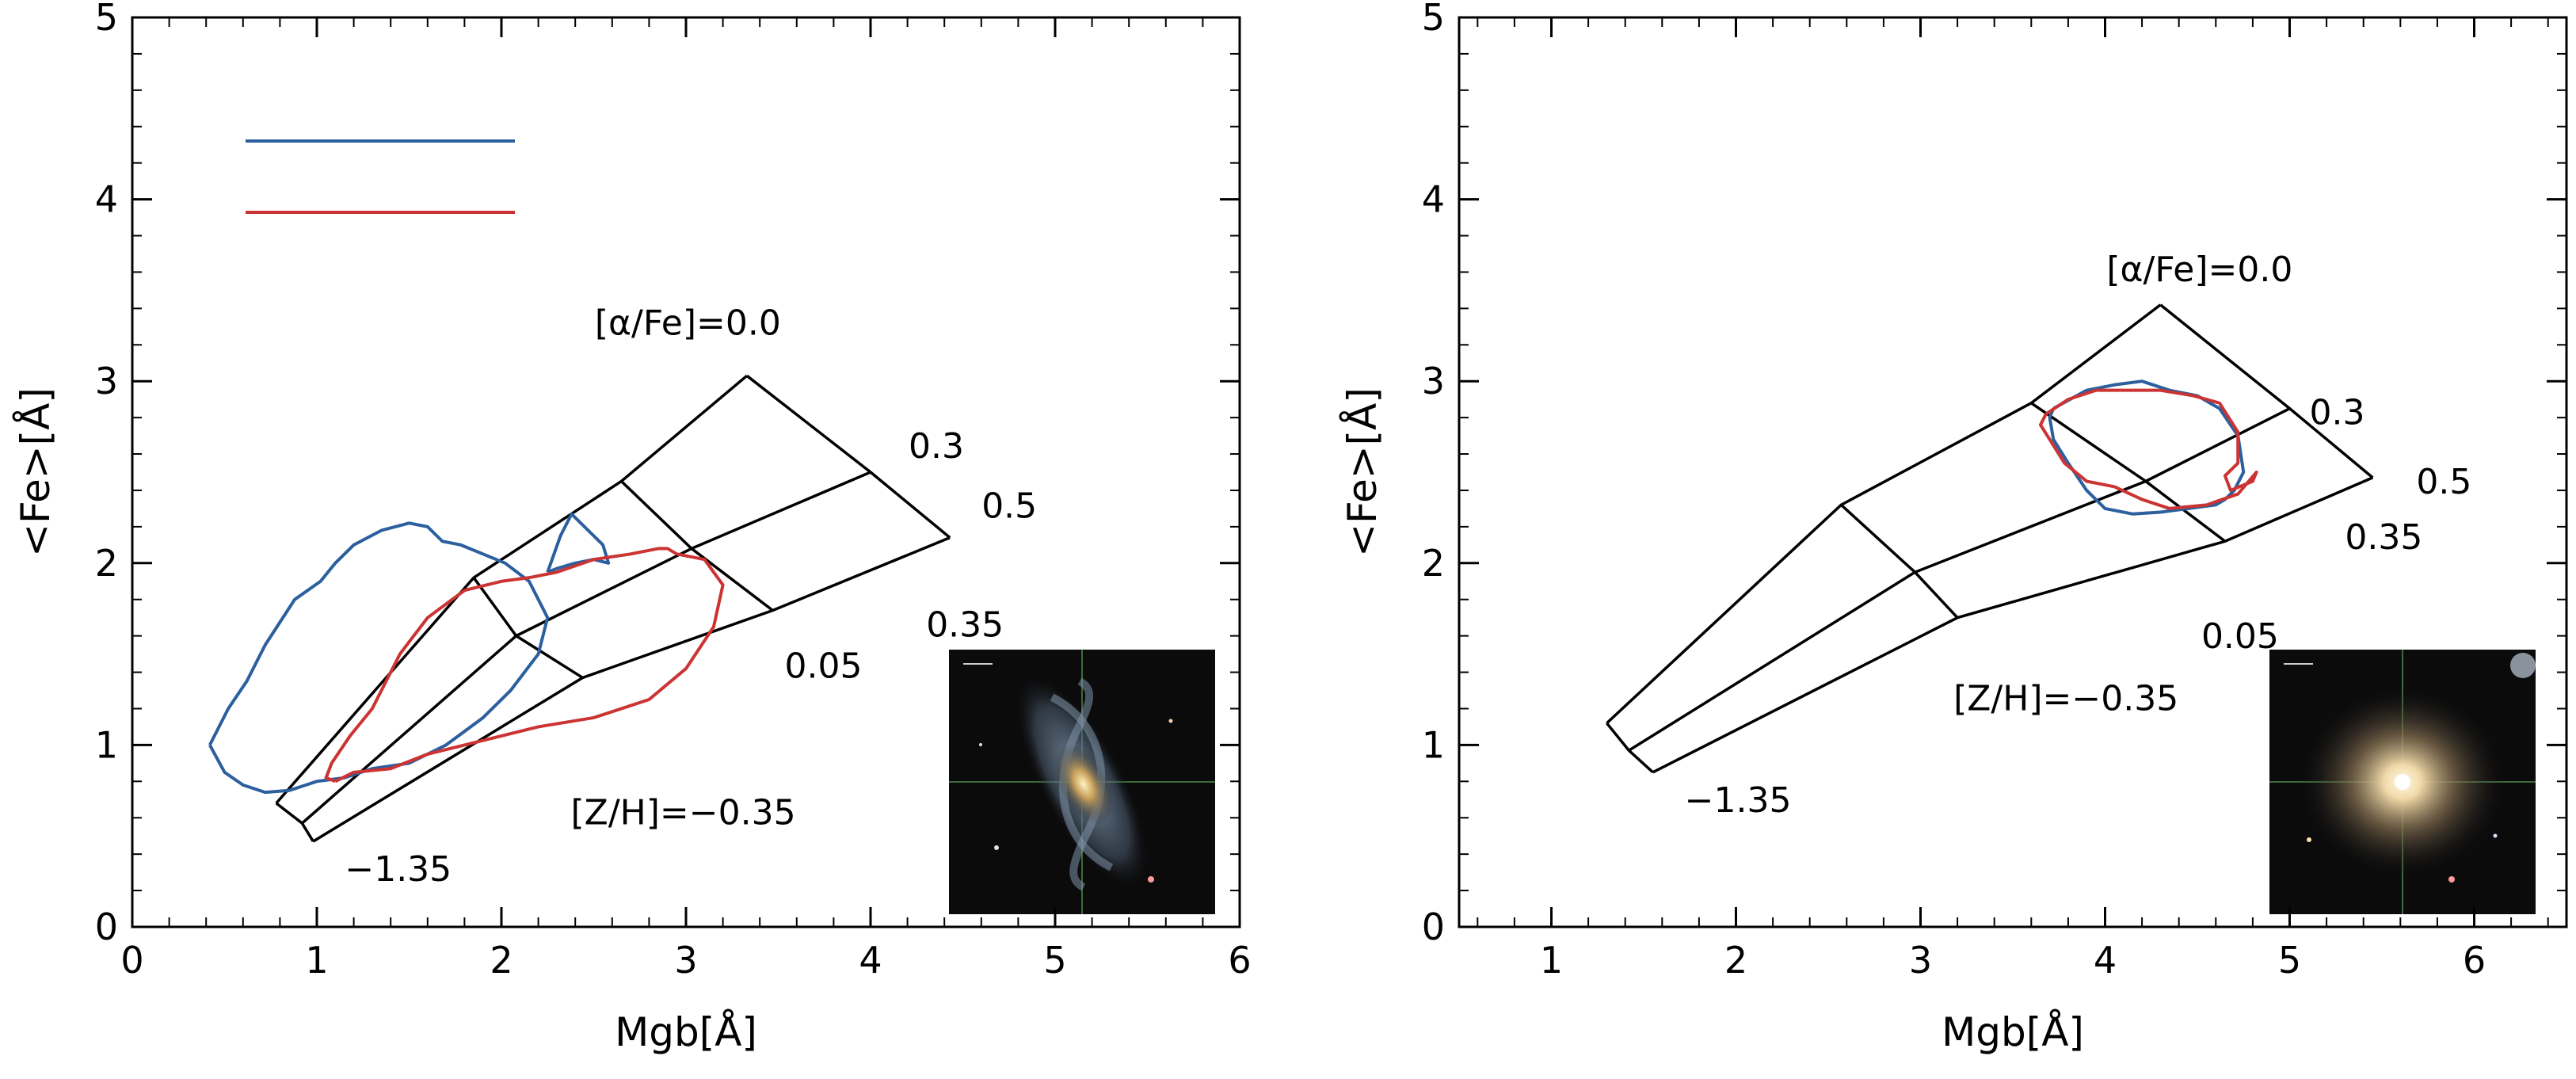 The image size is (2576, 1079). I want to click on galaxy-inset-elliptical, so click(2402, 782).